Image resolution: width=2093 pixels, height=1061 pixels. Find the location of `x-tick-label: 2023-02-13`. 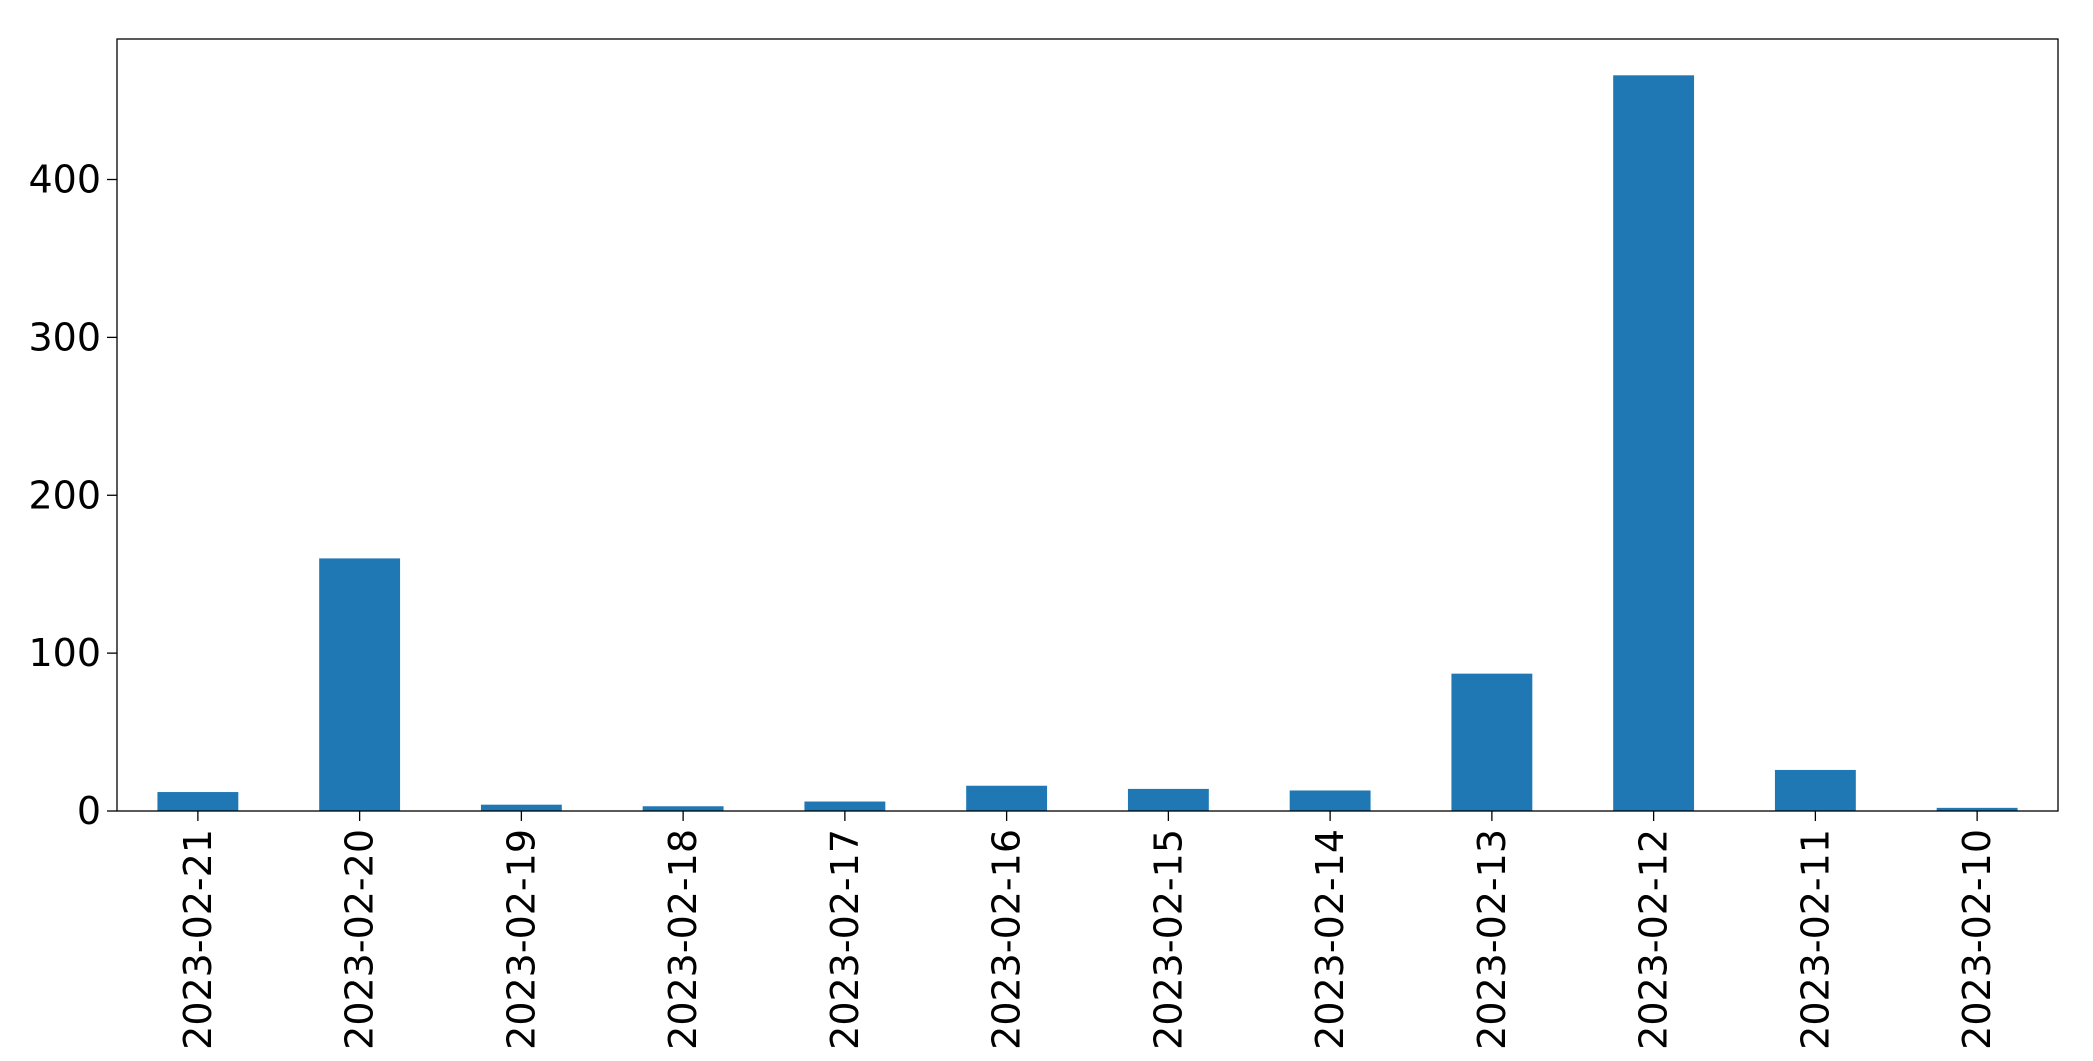

x-tick-label: 2023-02-13 is located at coordinates (1492, 939).